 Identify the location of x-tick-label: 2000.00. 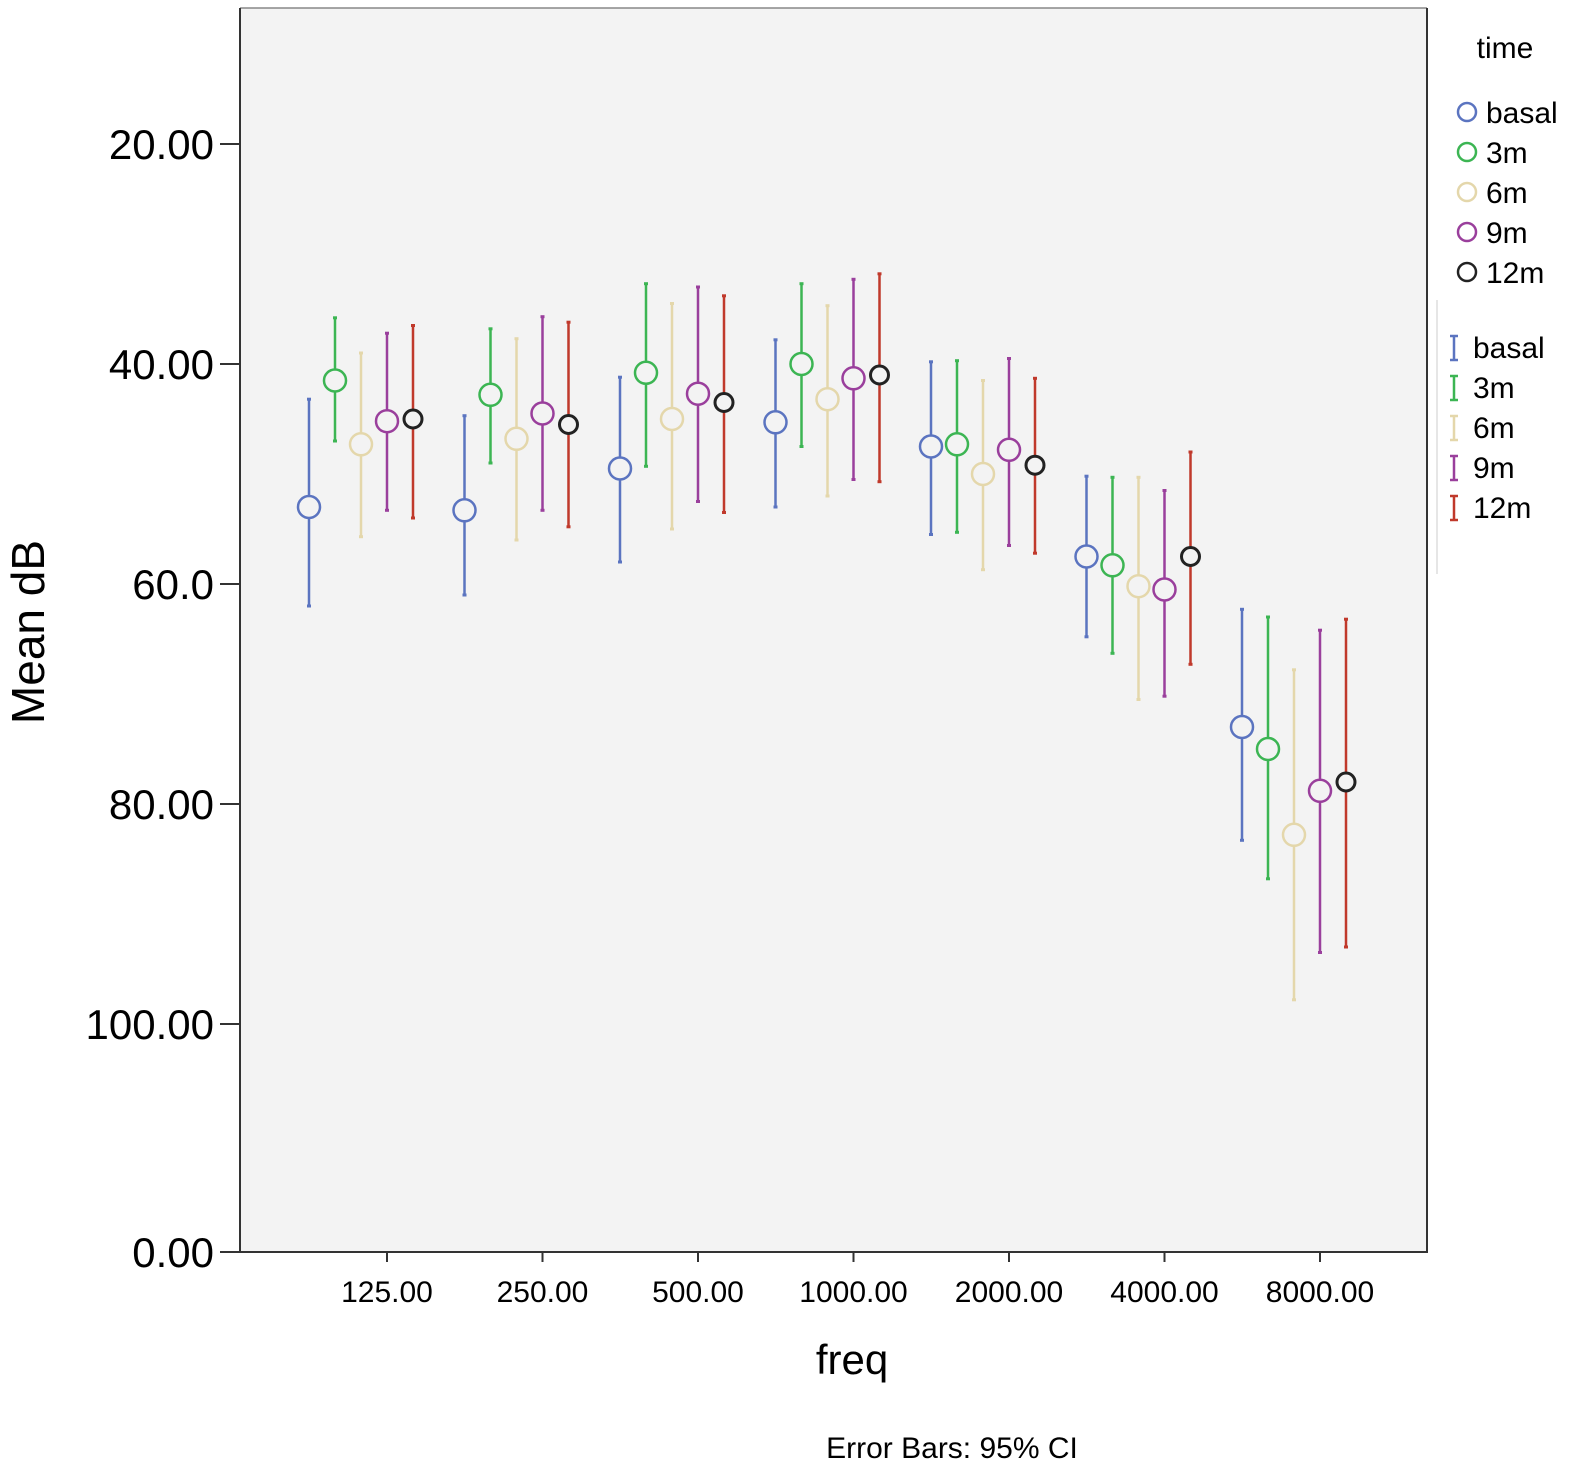
(1009, 1292).